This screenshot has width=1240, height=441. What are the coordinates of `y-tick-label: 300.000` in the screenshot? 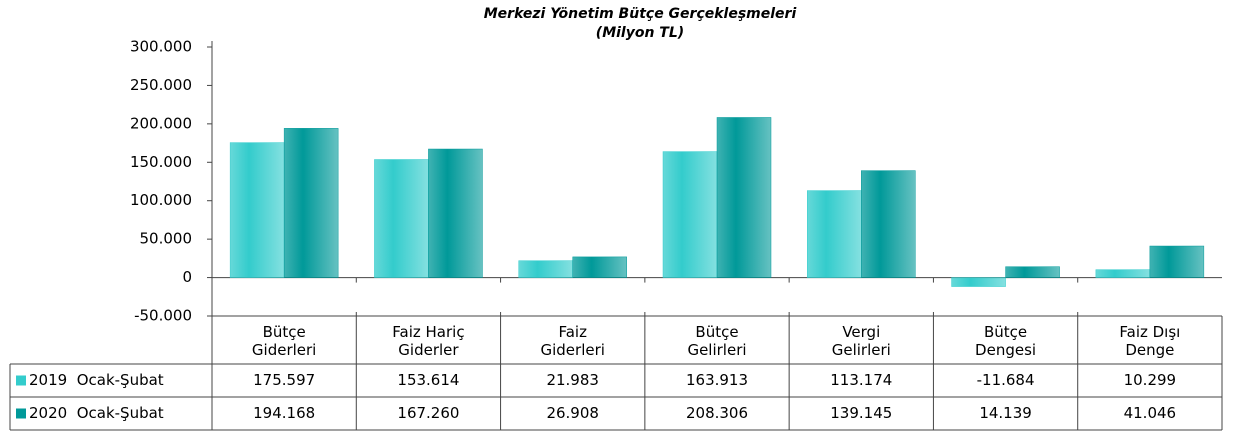 It's located at (161, 47).